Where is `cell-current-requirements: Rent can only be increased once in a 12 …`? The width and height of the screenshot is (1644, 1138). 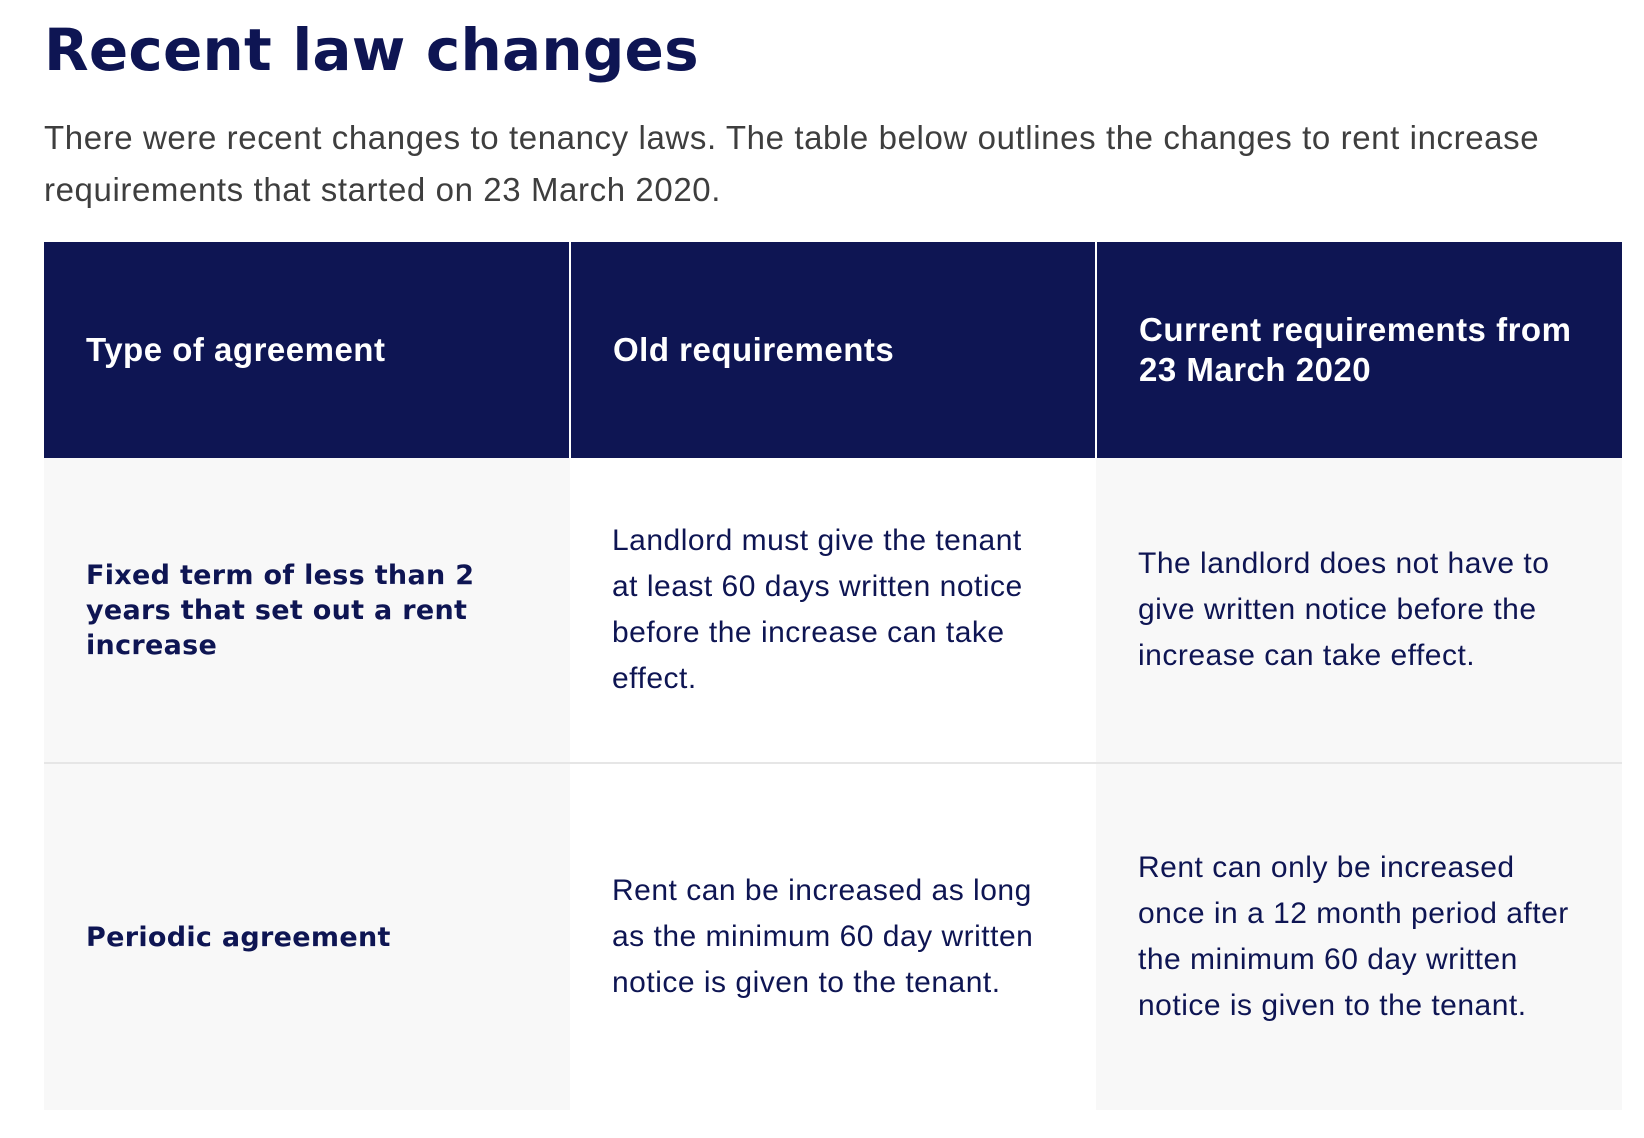 cell-current-requirements: Rent can only be increased once in a 12 … is located at coordinates (1359, 936).